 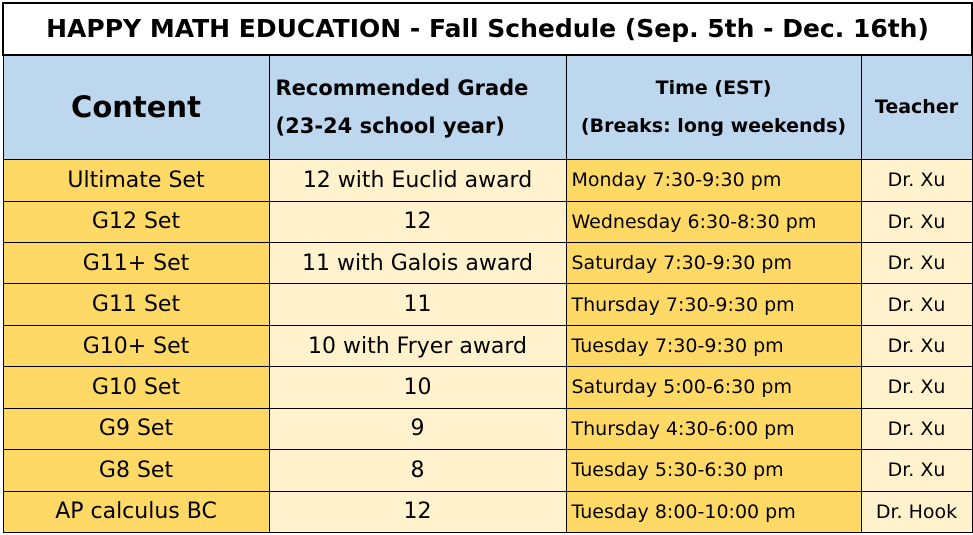 What do you see at coordinates (136, 263) in the screenshot?
I see `cell-content: G11+ Set` at bounding box center [136, 263].